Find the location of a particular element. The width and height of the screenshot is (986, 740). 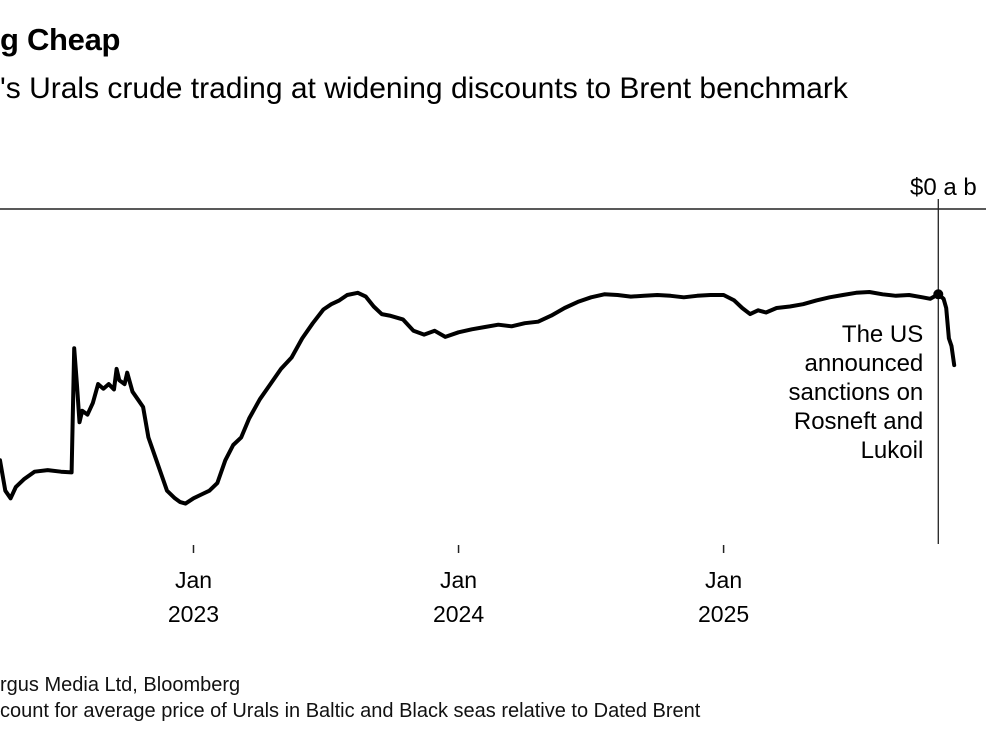

x-tick-label-year: 2025 is located at coordinates (723, 614).